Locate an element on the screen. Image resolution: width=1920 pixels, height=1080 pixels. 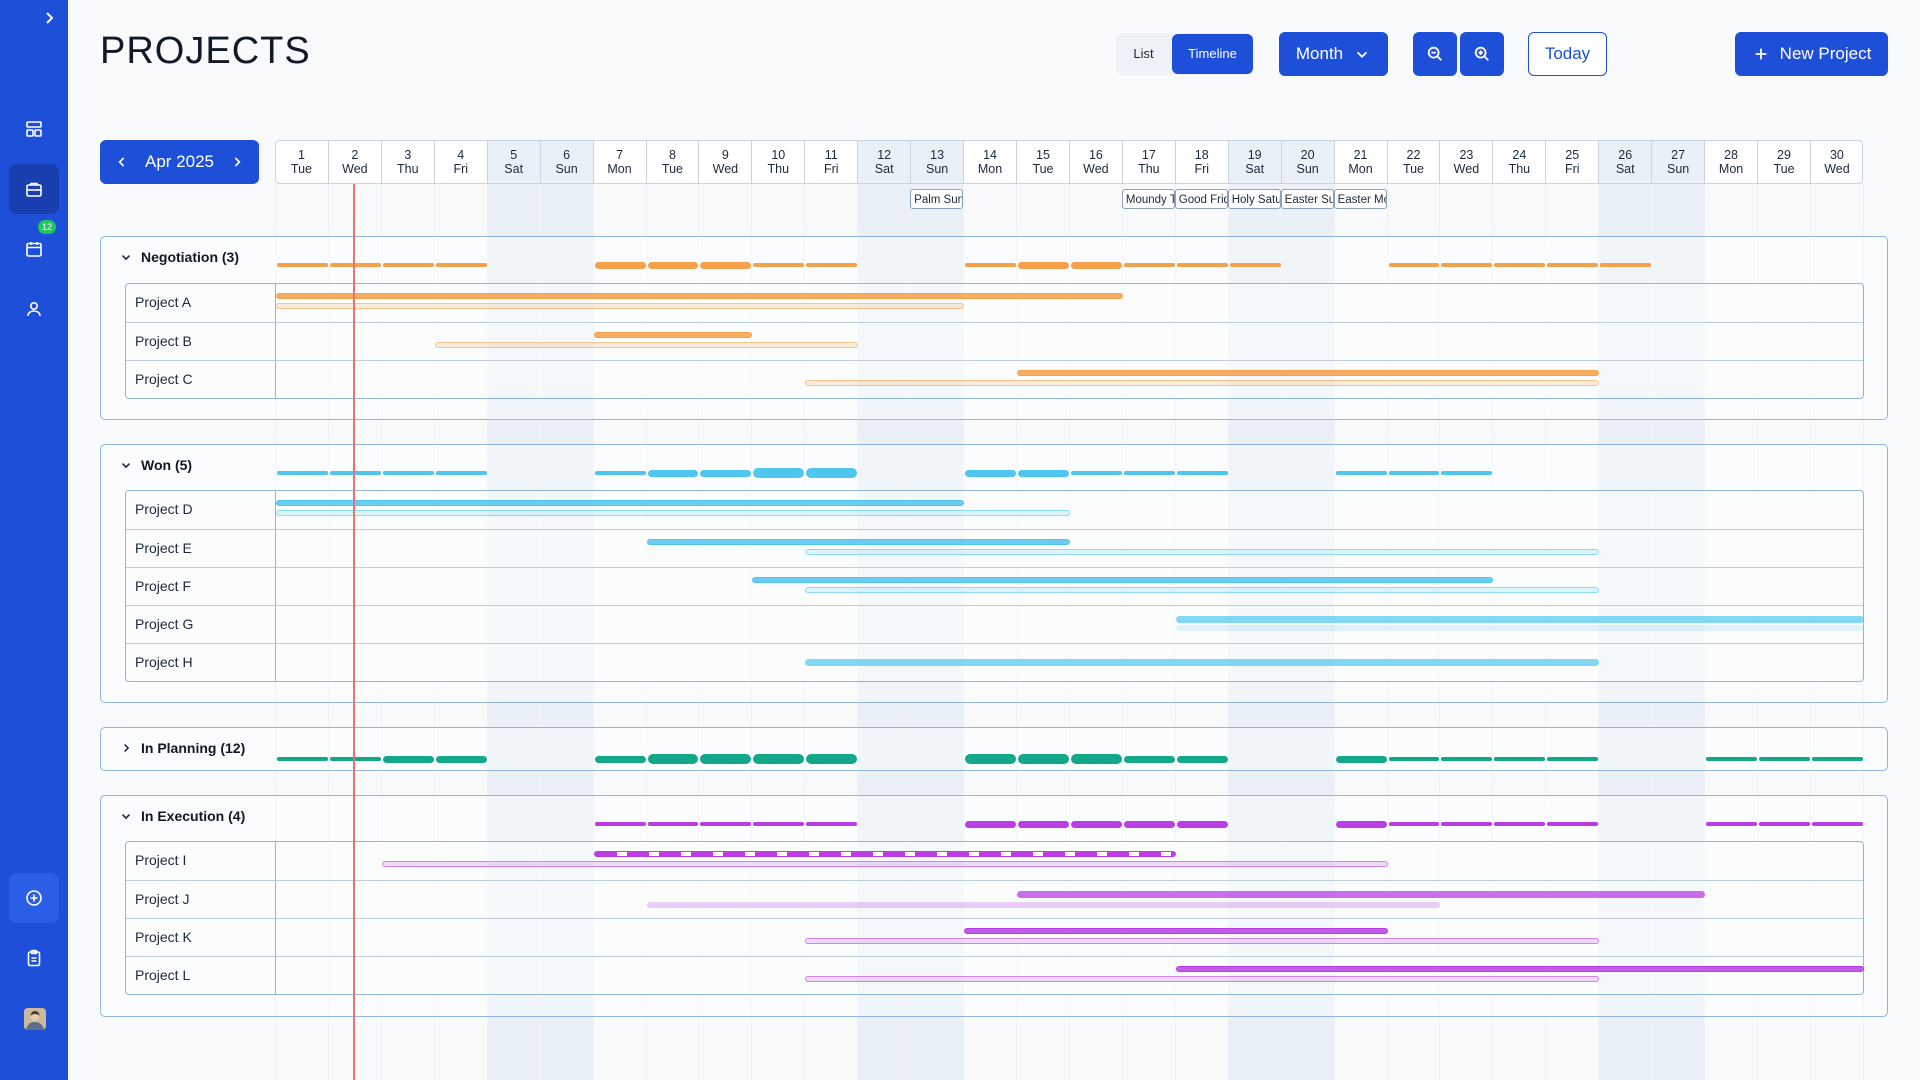
project-name: Project L is located at coordinates (201, 975).